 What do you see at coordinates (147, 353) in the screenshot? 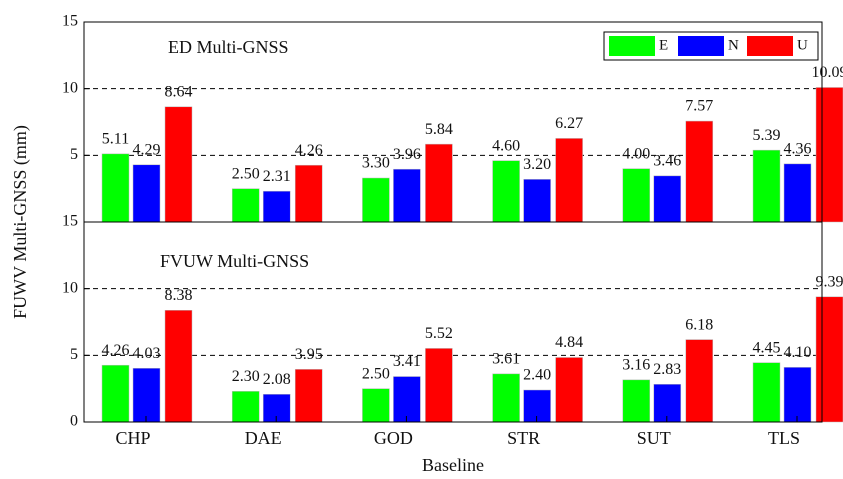
I see `data-label: 4.03` at bounding box center [147, 353].